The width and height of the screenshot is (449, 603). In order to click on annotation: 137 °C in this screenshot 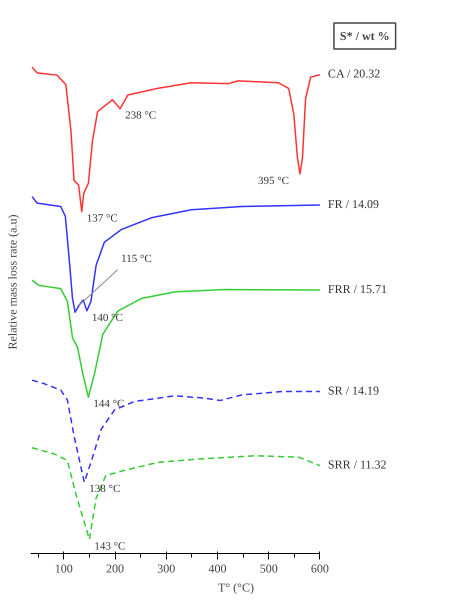, I will do `click(102, 218)`.